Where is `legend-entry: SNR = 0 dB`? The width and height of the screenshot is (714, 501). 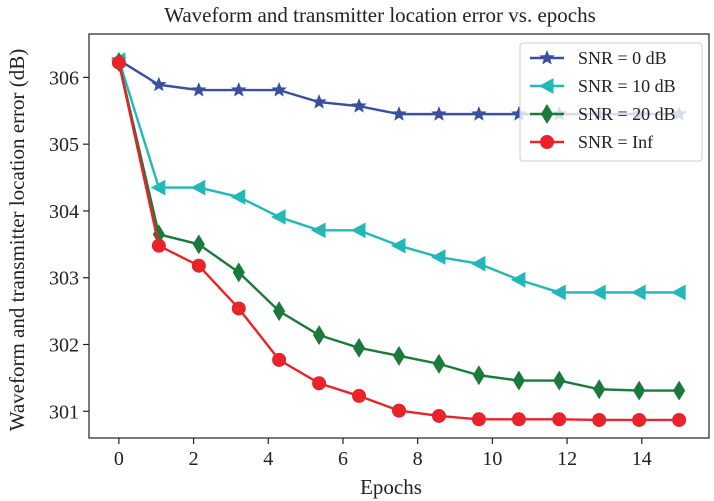
legend-entry: SNR = 0 dB is located at coordinates (598, 58).